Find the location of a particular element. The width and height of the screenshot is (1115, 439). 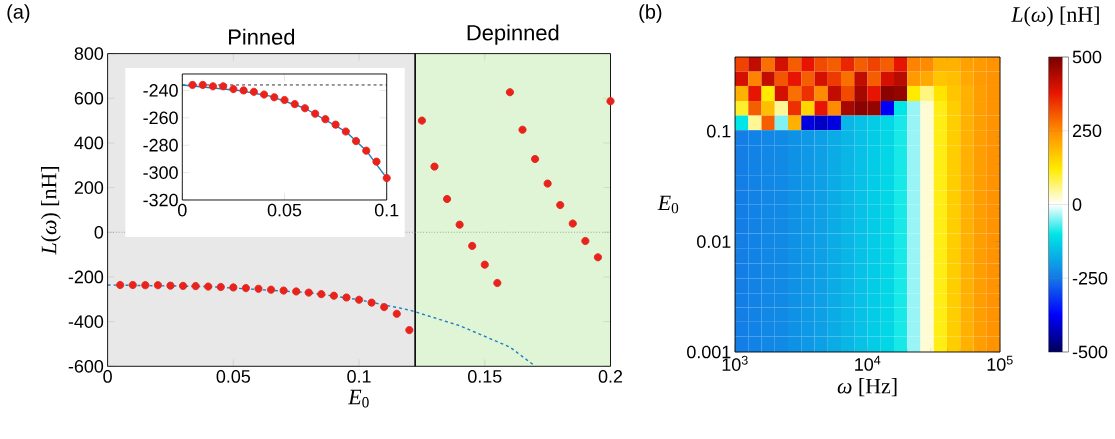

x-tick-label: 0.15 is located at coordinates (485, 376).